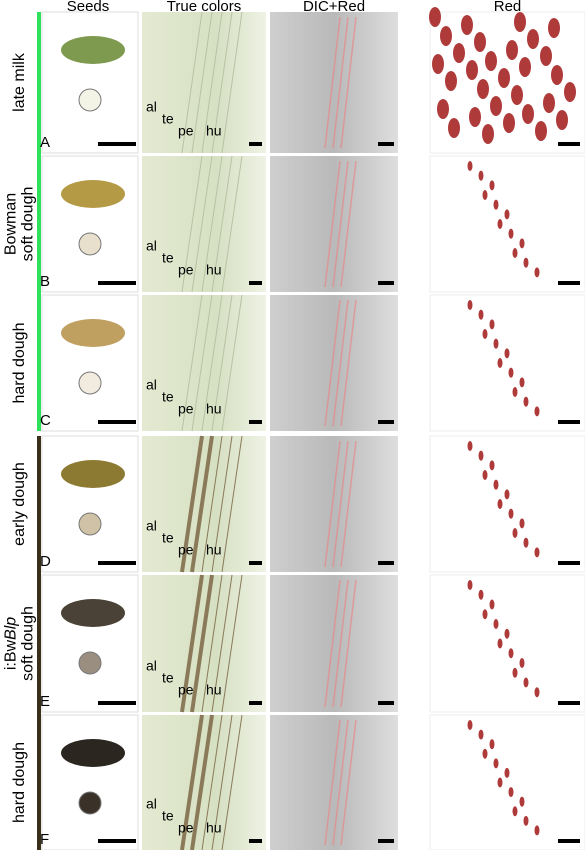 The height and width of the screenshot is (850, 585). Describe the element at coordinates (19, 82) in the screenshot. I see `row-label-part: late milk` at that location.